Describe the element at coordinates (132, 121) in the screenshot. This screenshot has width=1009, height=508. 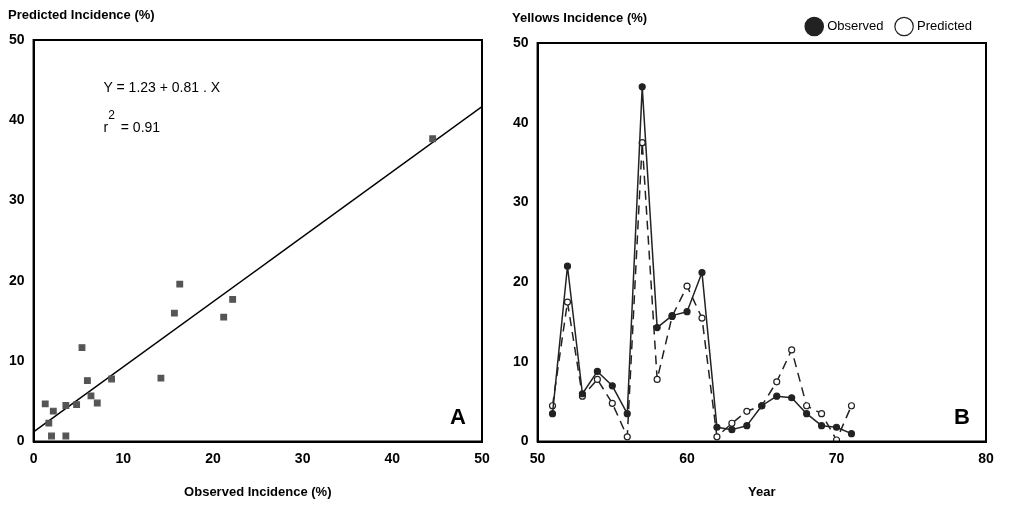
I see `annotation: r2 = 0.91` at that location.